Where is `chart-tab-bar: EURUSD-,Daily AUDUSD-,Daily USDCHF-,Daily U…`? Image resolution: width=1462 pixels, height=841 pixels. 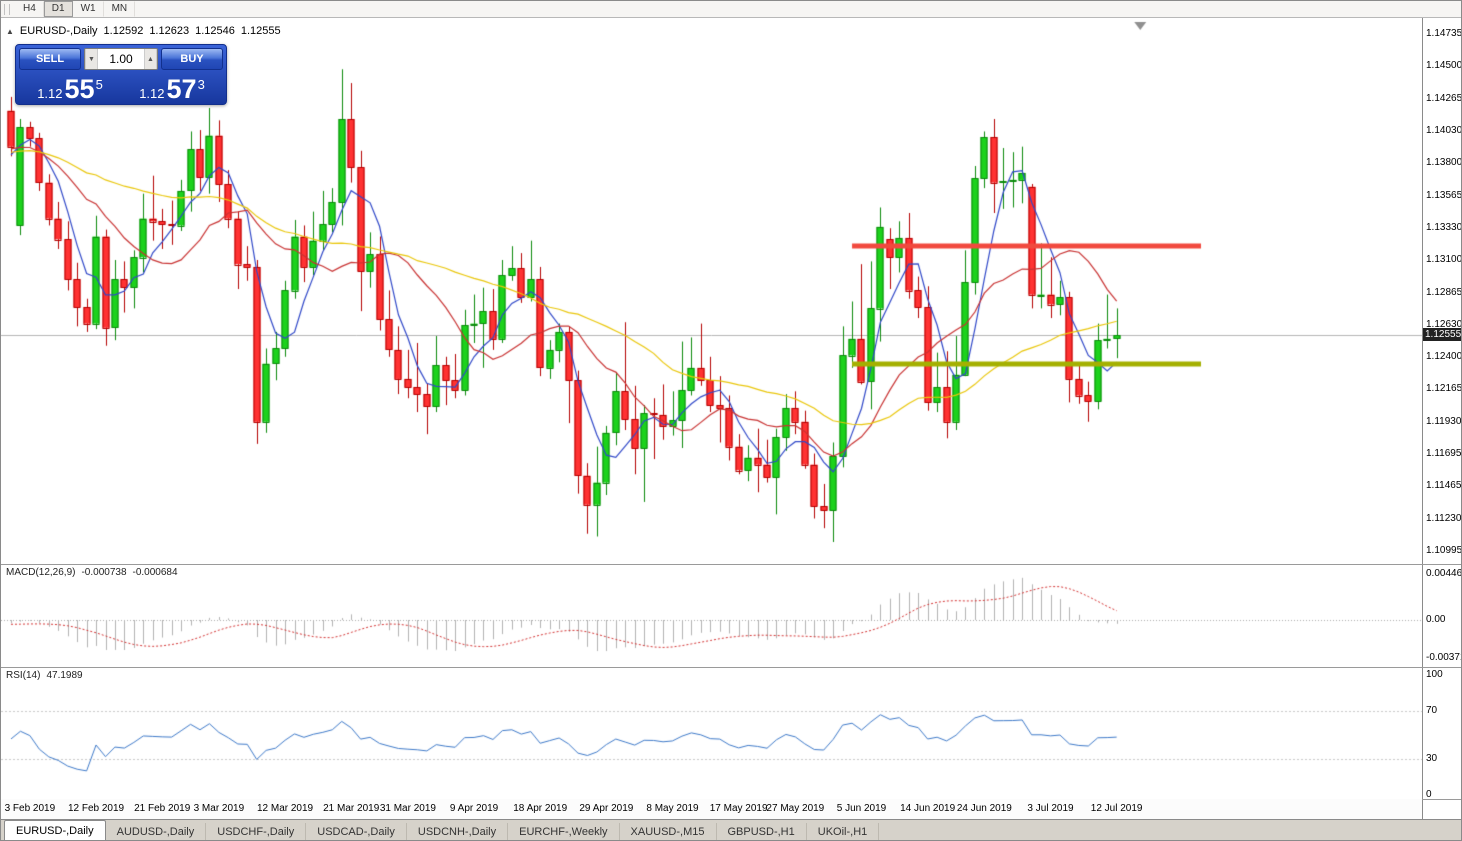
chart-tab-bar: EURUSD-,Daily AUDUSD-,Daily USDCHF-,Daily U… is located at coordinates (731, 829).